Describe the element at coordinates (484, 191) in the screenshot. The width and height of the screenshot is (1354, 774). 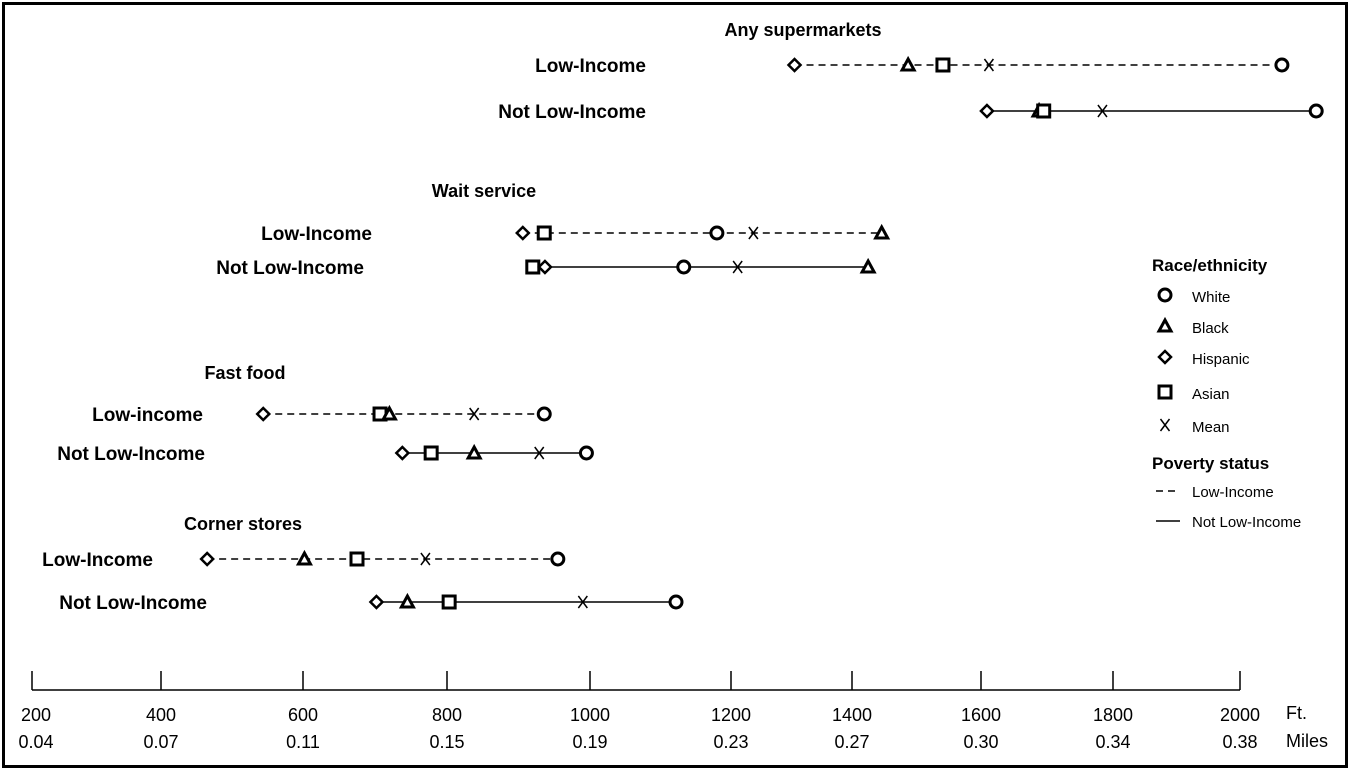
I see `group-title-1: Wait service` at that location.